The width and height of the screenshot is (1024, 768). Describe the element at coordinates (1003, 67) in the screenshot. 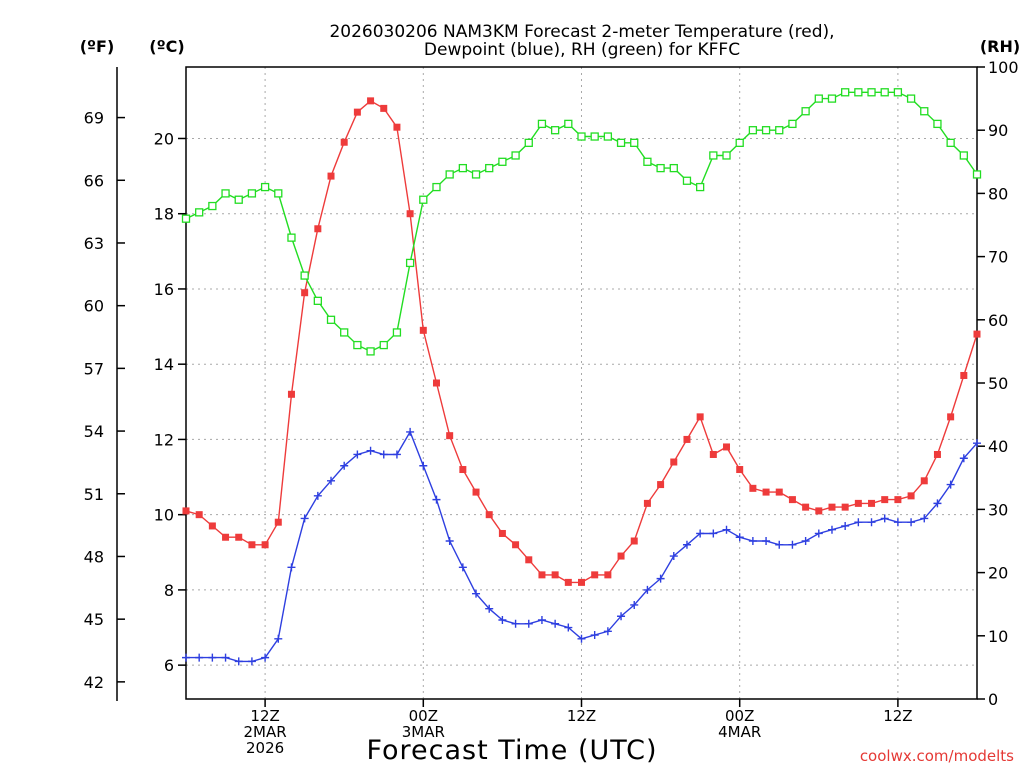

I see `rh-tick-label: 100` at that location.